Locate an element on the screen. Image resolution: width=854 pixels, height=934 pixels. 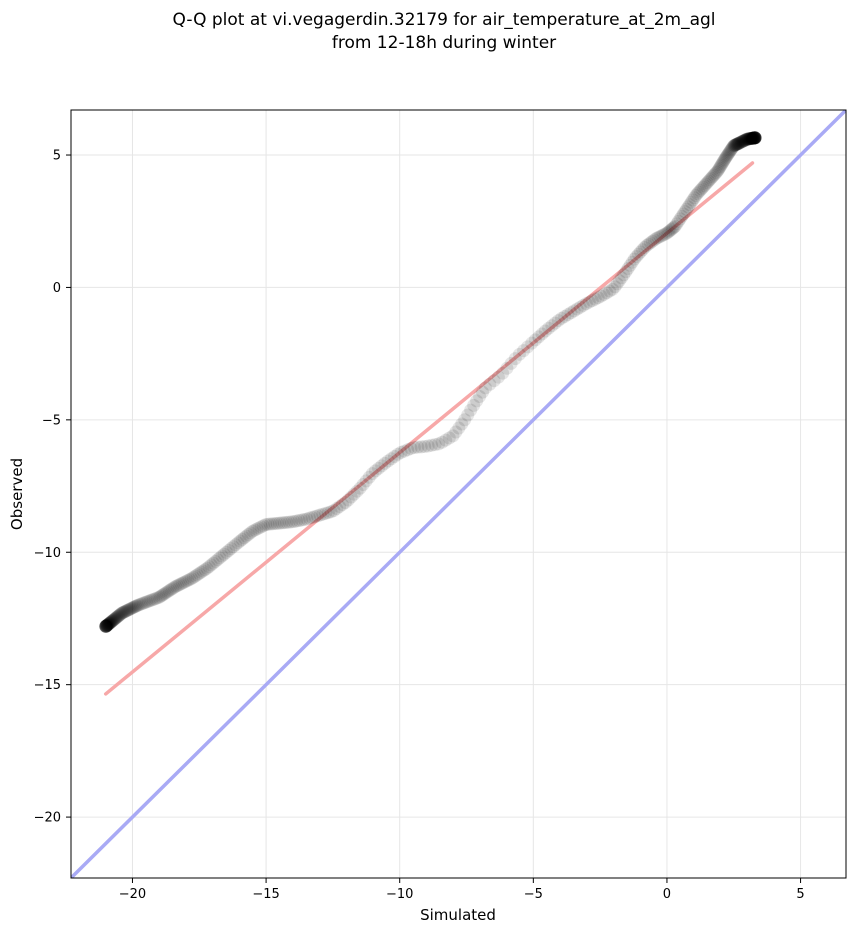
x-tick-label: −10 is located at coordinates (399, 894).